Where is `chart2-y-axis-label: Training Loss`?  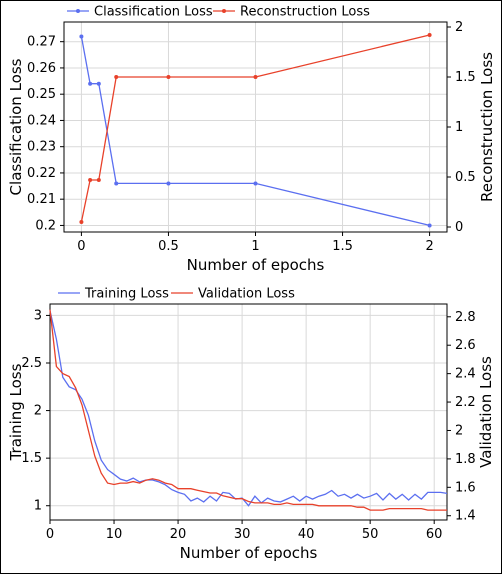
chart2-y-axis-label: Training Loss is located at coordinates (16, 412).